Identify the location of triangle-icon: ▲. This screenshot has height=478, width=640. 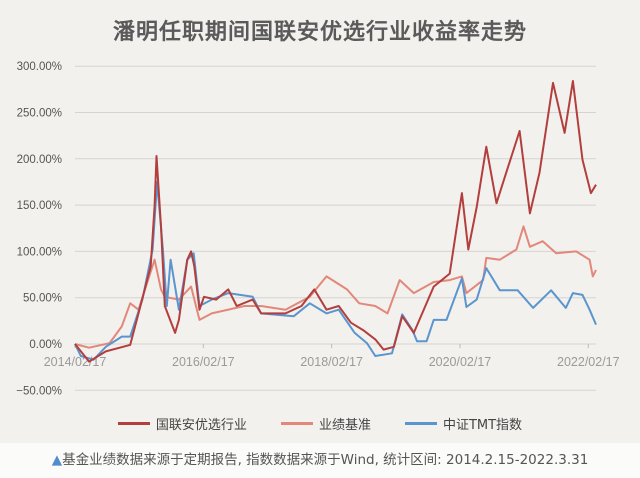
(57, 460).